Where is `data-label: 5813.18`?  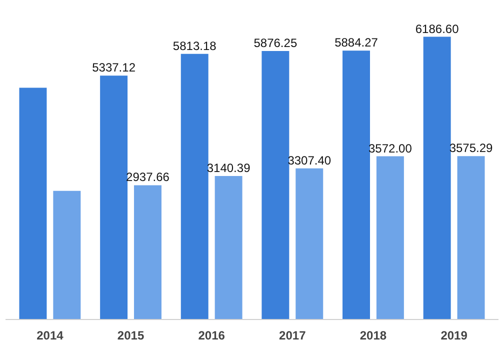 data-label: 5813.18 is located at coordinates (194, 45).